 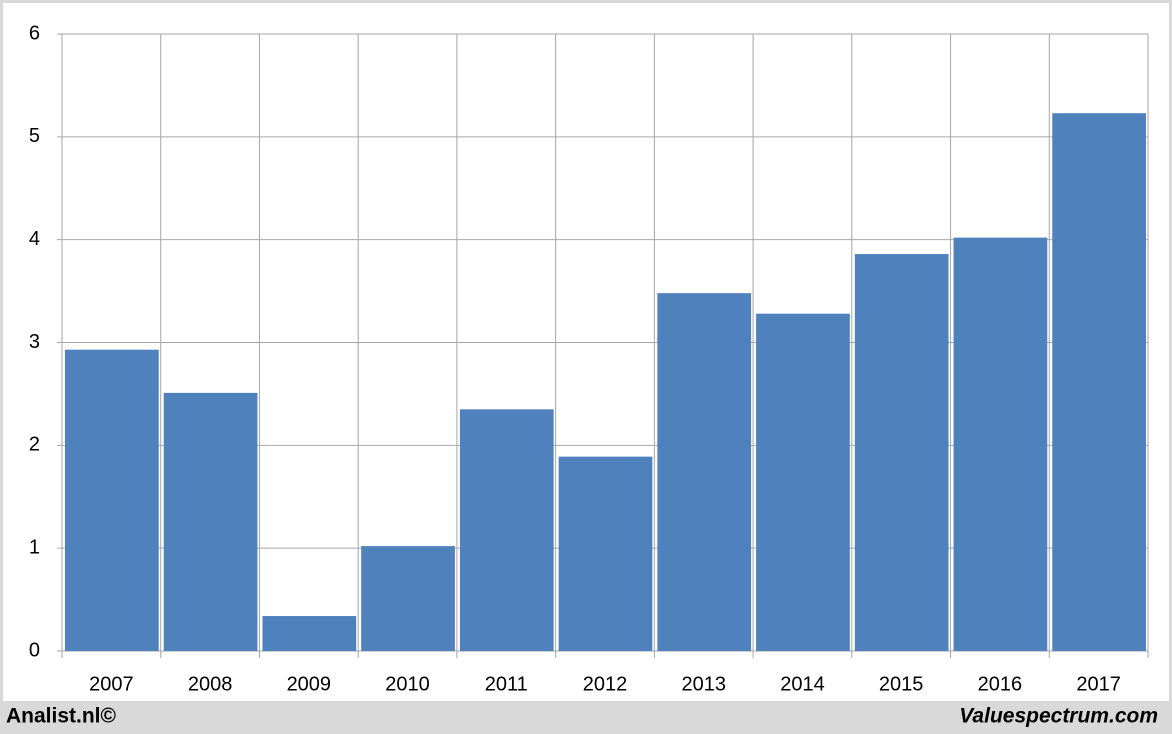 I want to click on y-tick-label: 0, so click(x=34, y=650).